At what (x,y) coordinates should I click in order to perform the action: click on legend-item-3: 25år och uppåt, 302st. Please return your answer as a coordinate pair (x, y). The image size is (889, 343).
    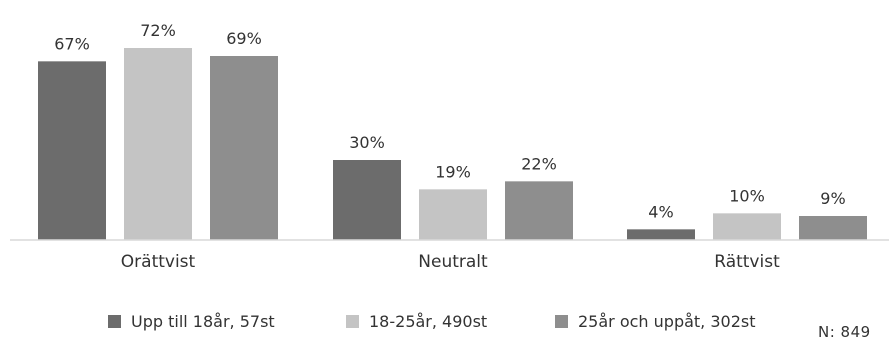
    Looking at the image, I should click on (655, 321).